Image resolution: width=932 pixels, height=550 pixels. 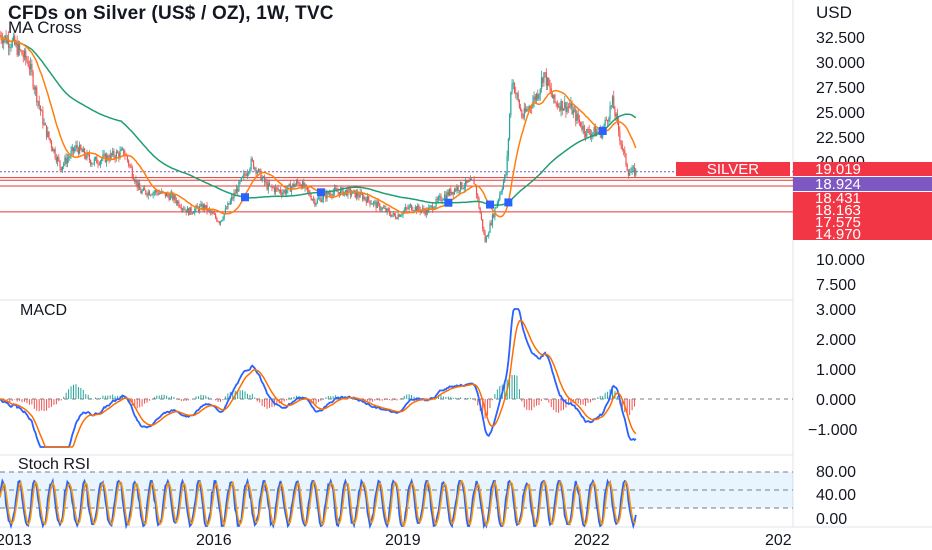 What do you see at coordinates (602, 130) in the screenshot?
I see `ma-cross-marker` at bounding box center [602, 130].